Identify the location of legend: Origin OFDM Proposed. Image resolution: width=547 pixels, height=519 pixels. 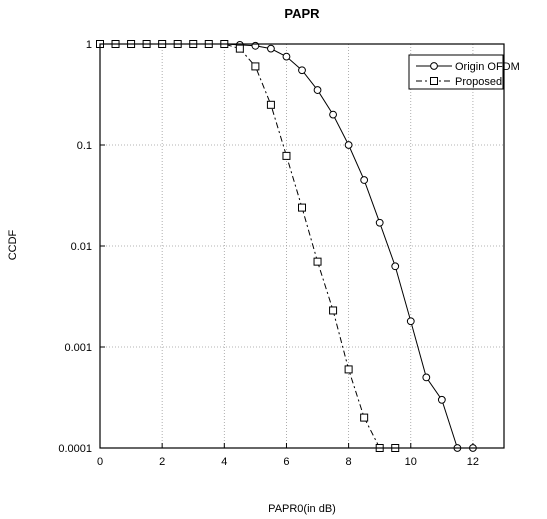
(464, 72).